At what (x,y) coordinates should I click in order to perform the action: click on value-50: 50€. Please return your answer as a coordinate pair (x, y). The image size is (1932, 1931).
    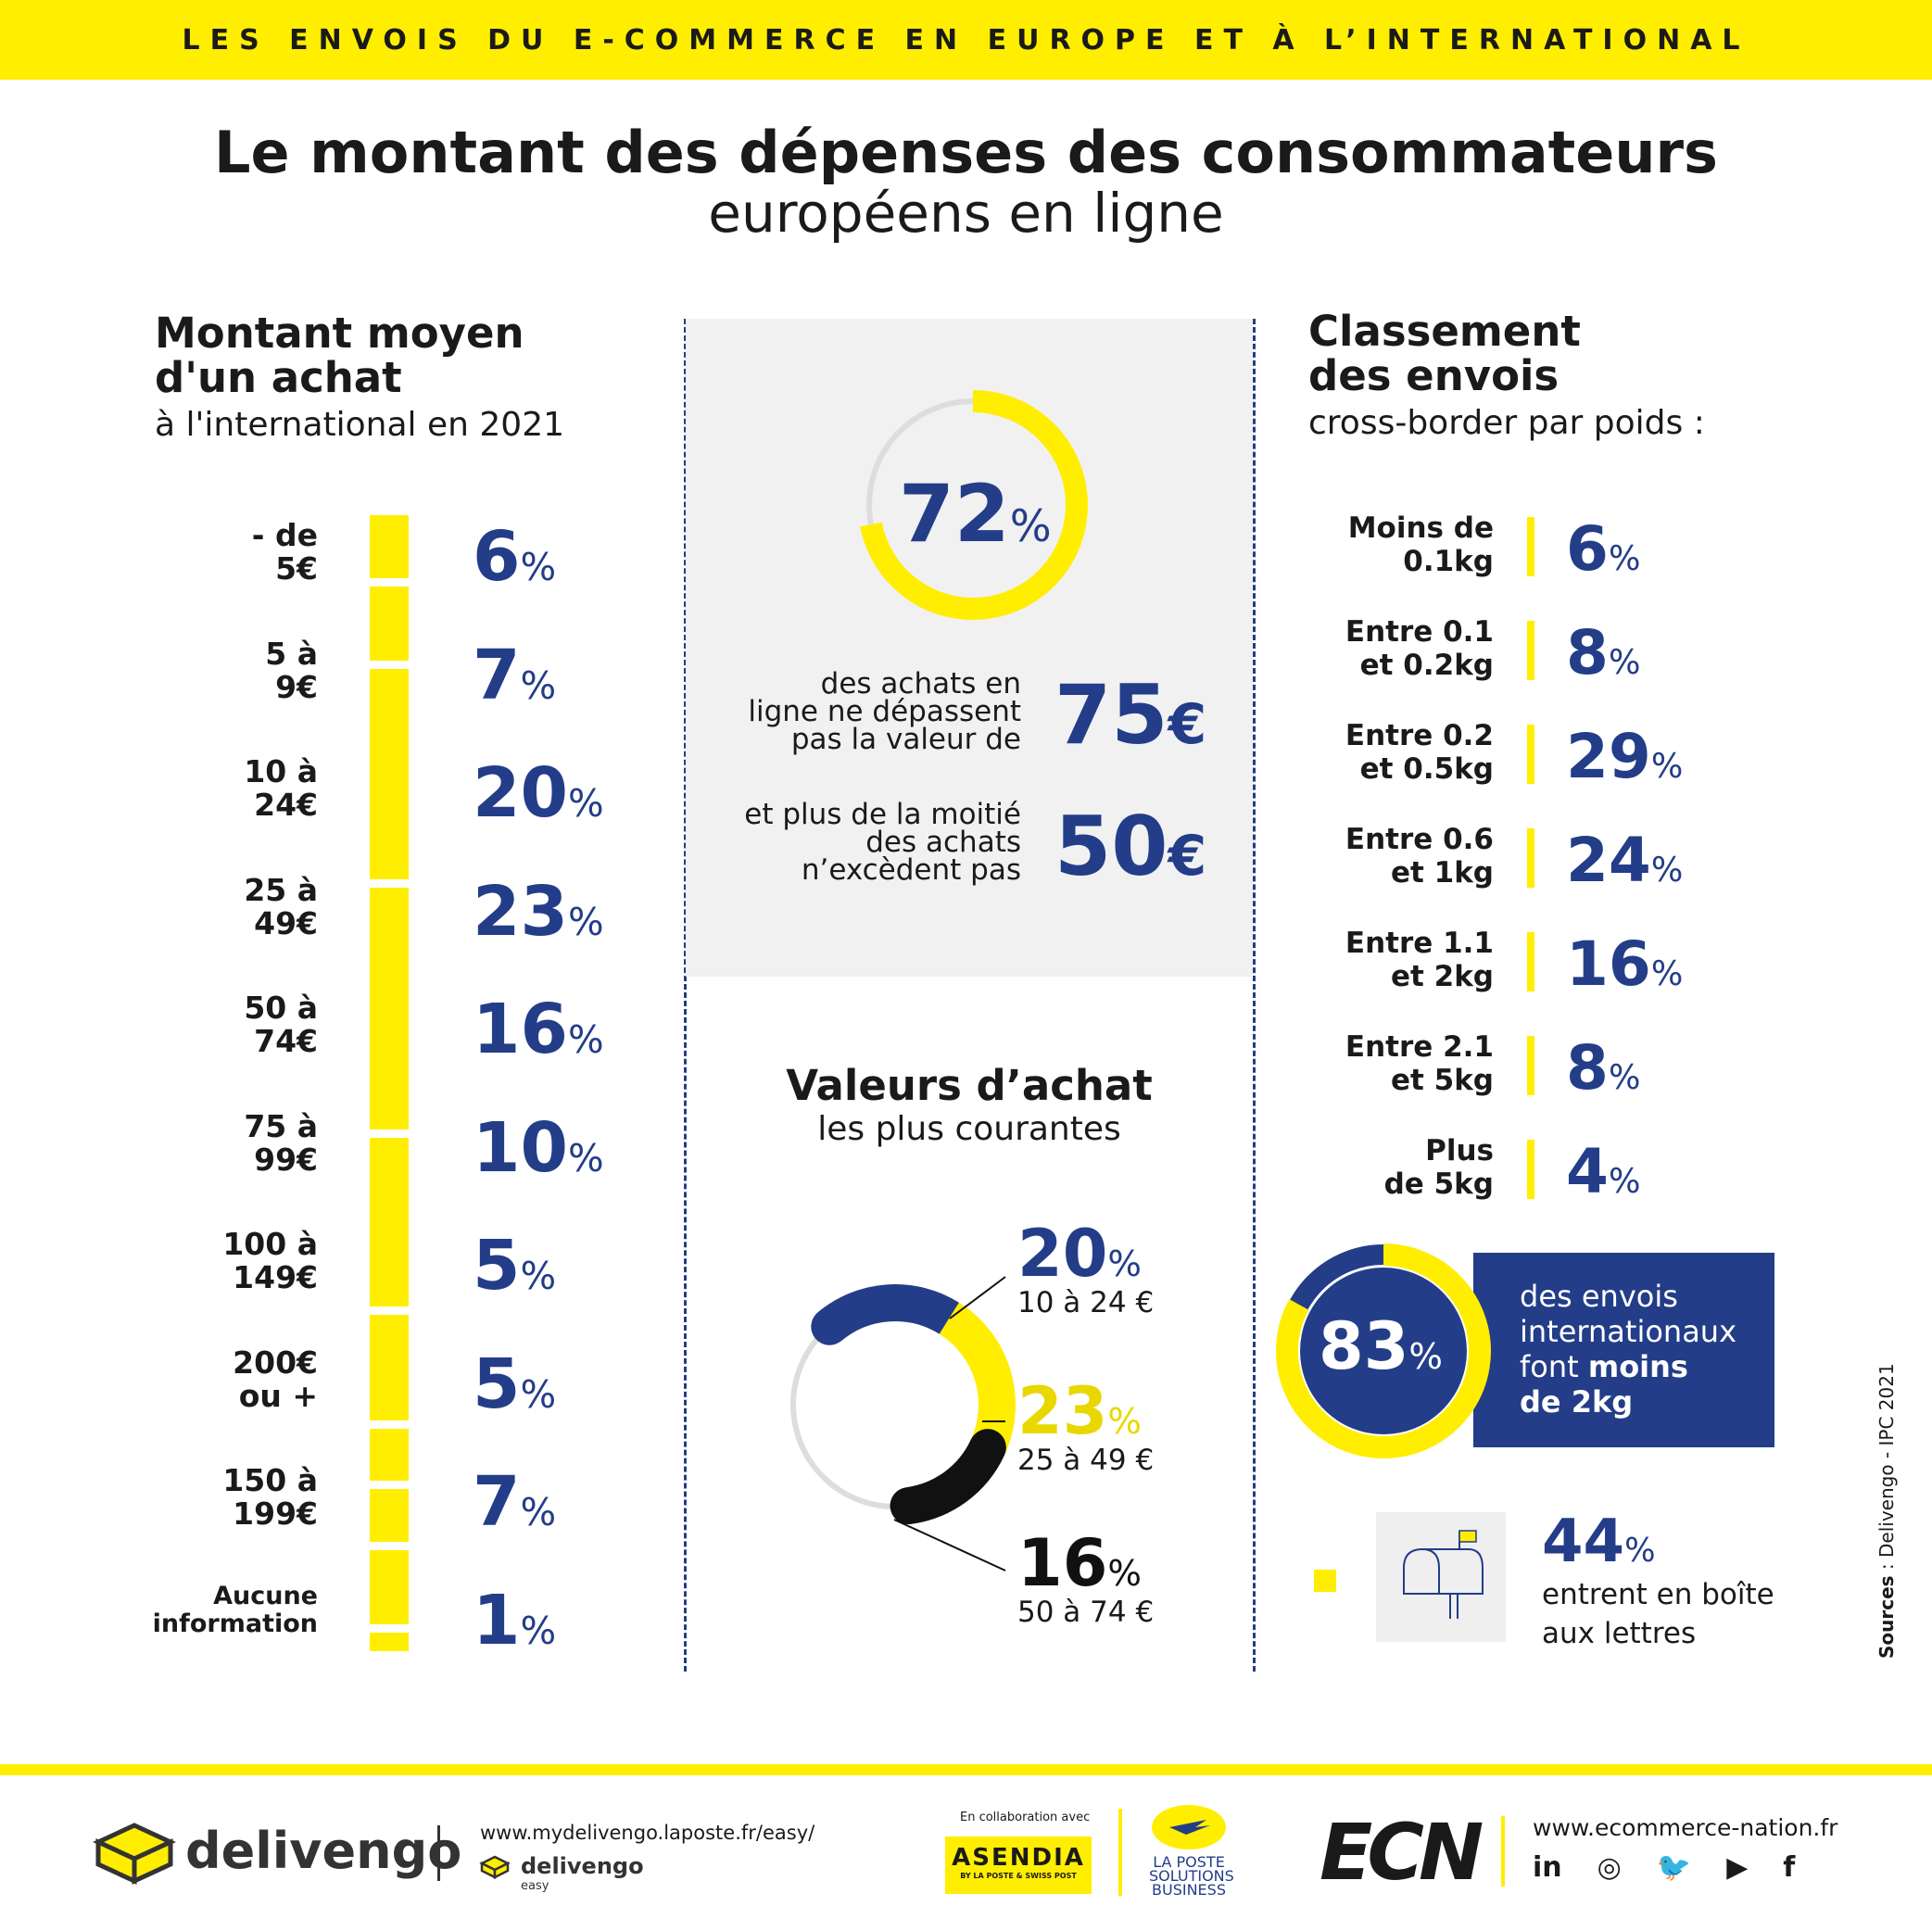
    Looking at the image, I should click on (1130, 847).